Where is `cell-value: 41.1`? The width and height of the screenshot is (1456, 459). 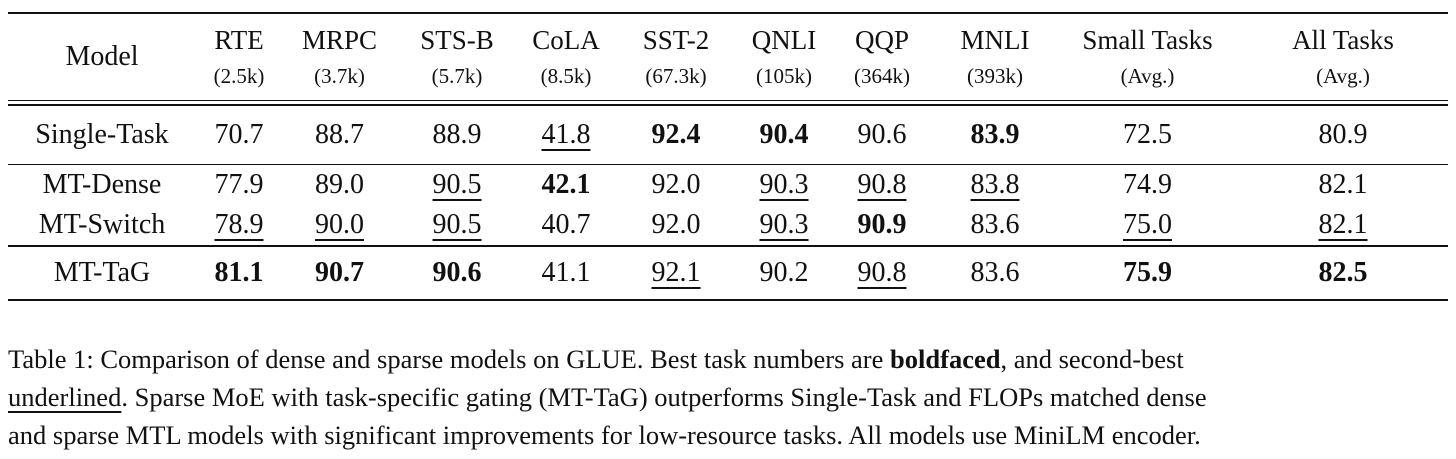
cell-value: 41.1 is located at coordinates (566, 272).